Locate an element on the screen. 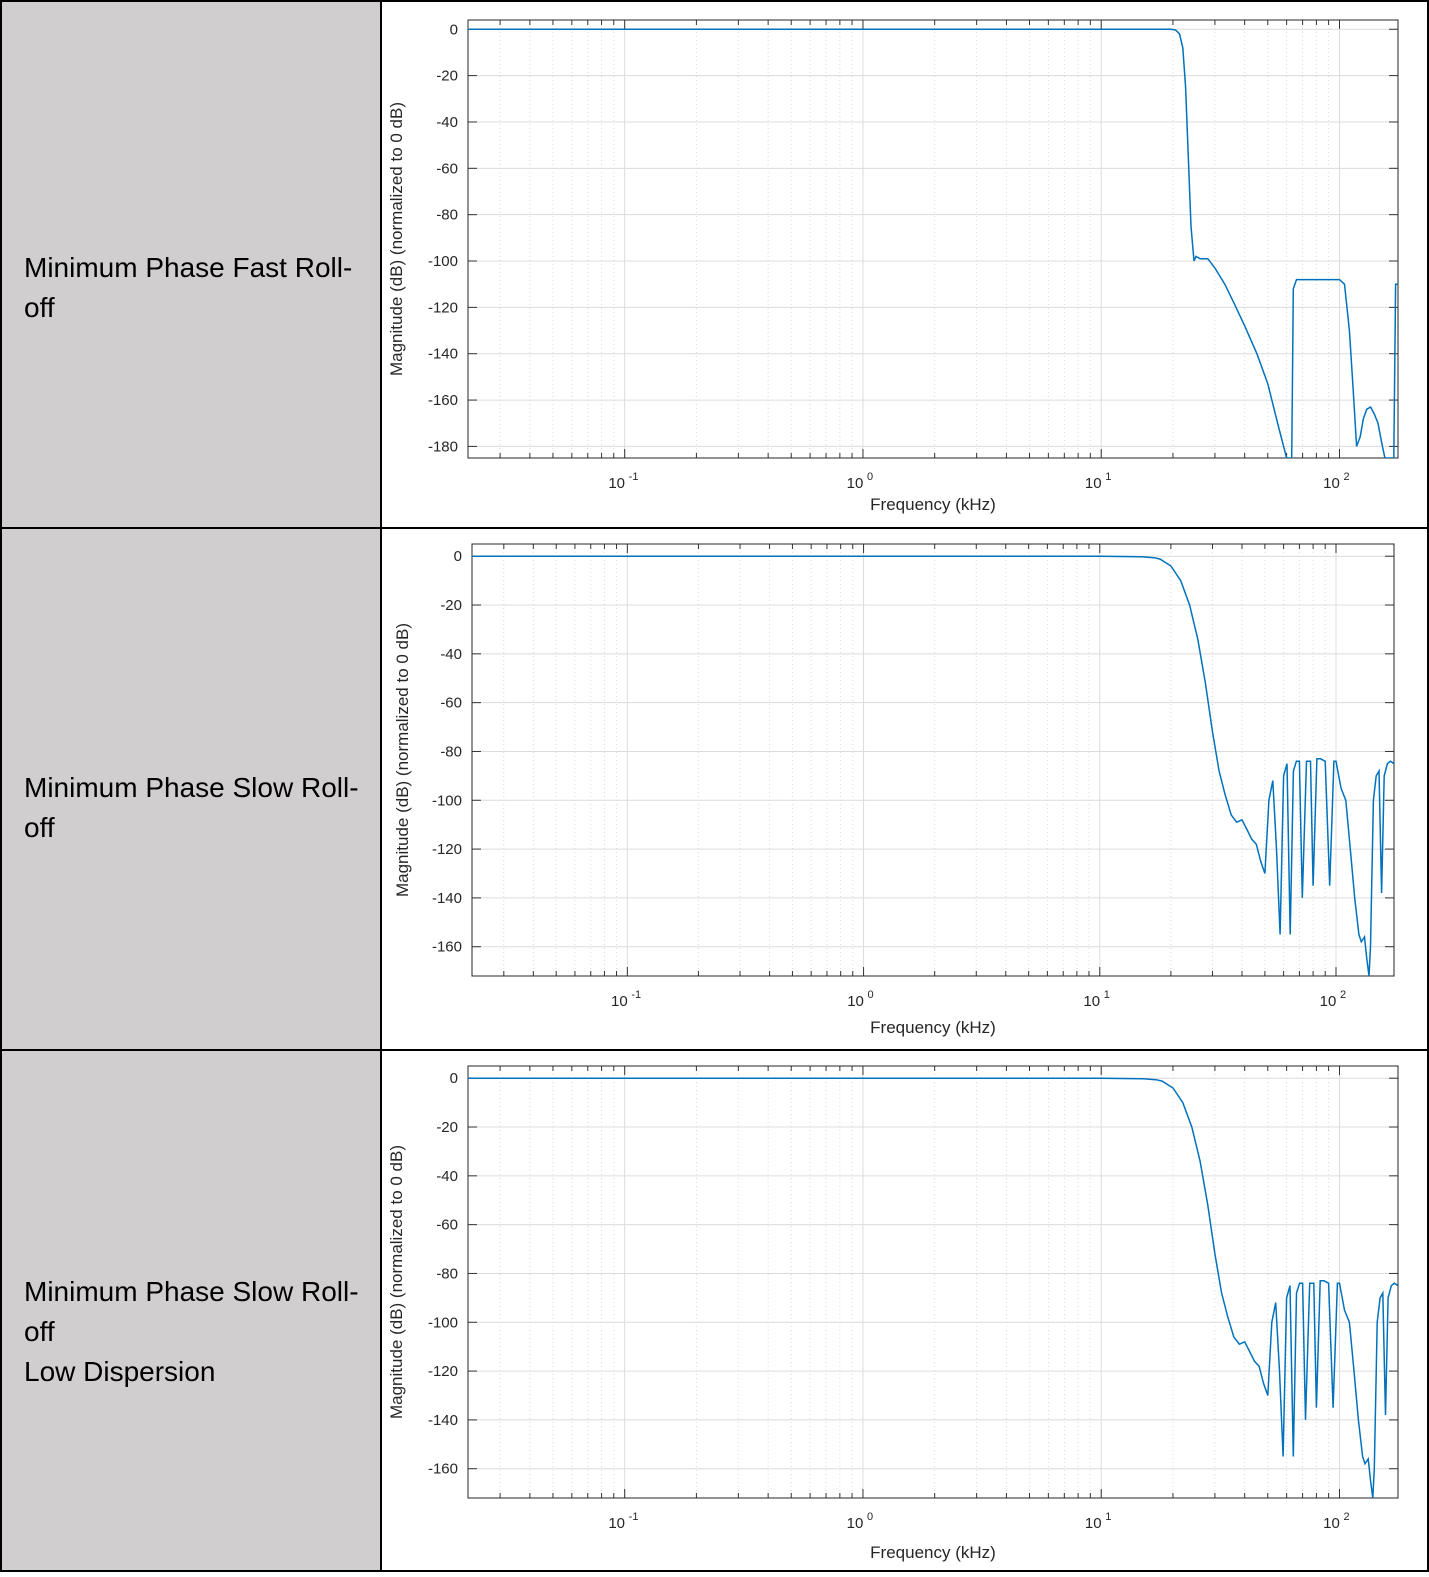 Image resolution: width=1429 pixels, height=1577 pixels. filter-label-cell: Minimum Phase Fast Roll-off is located at coordinates (191, 264).